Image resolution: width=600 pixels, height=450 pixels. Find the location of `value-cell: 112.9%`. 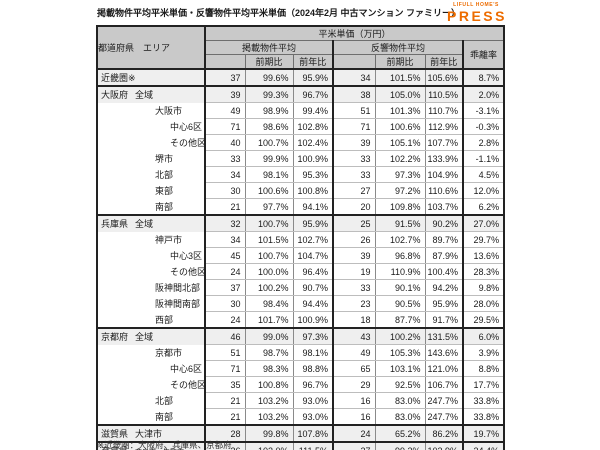

value-cell: 112.9% is located at coordinates (443, 126).